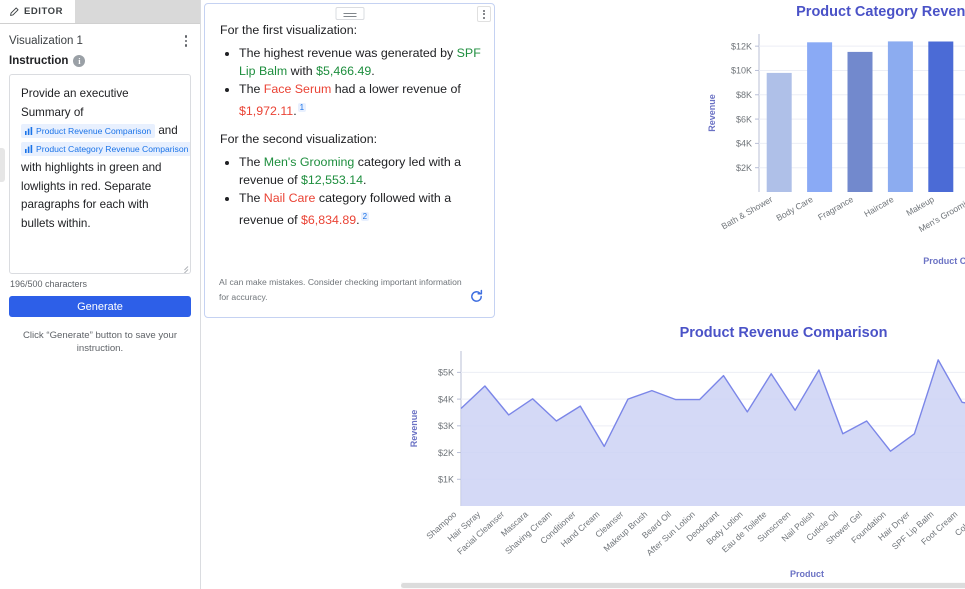  What do you see at coordinates (39, 61) in the screenshot?
I see `instruction-label: Instruction` at bounding box center [39, 61].